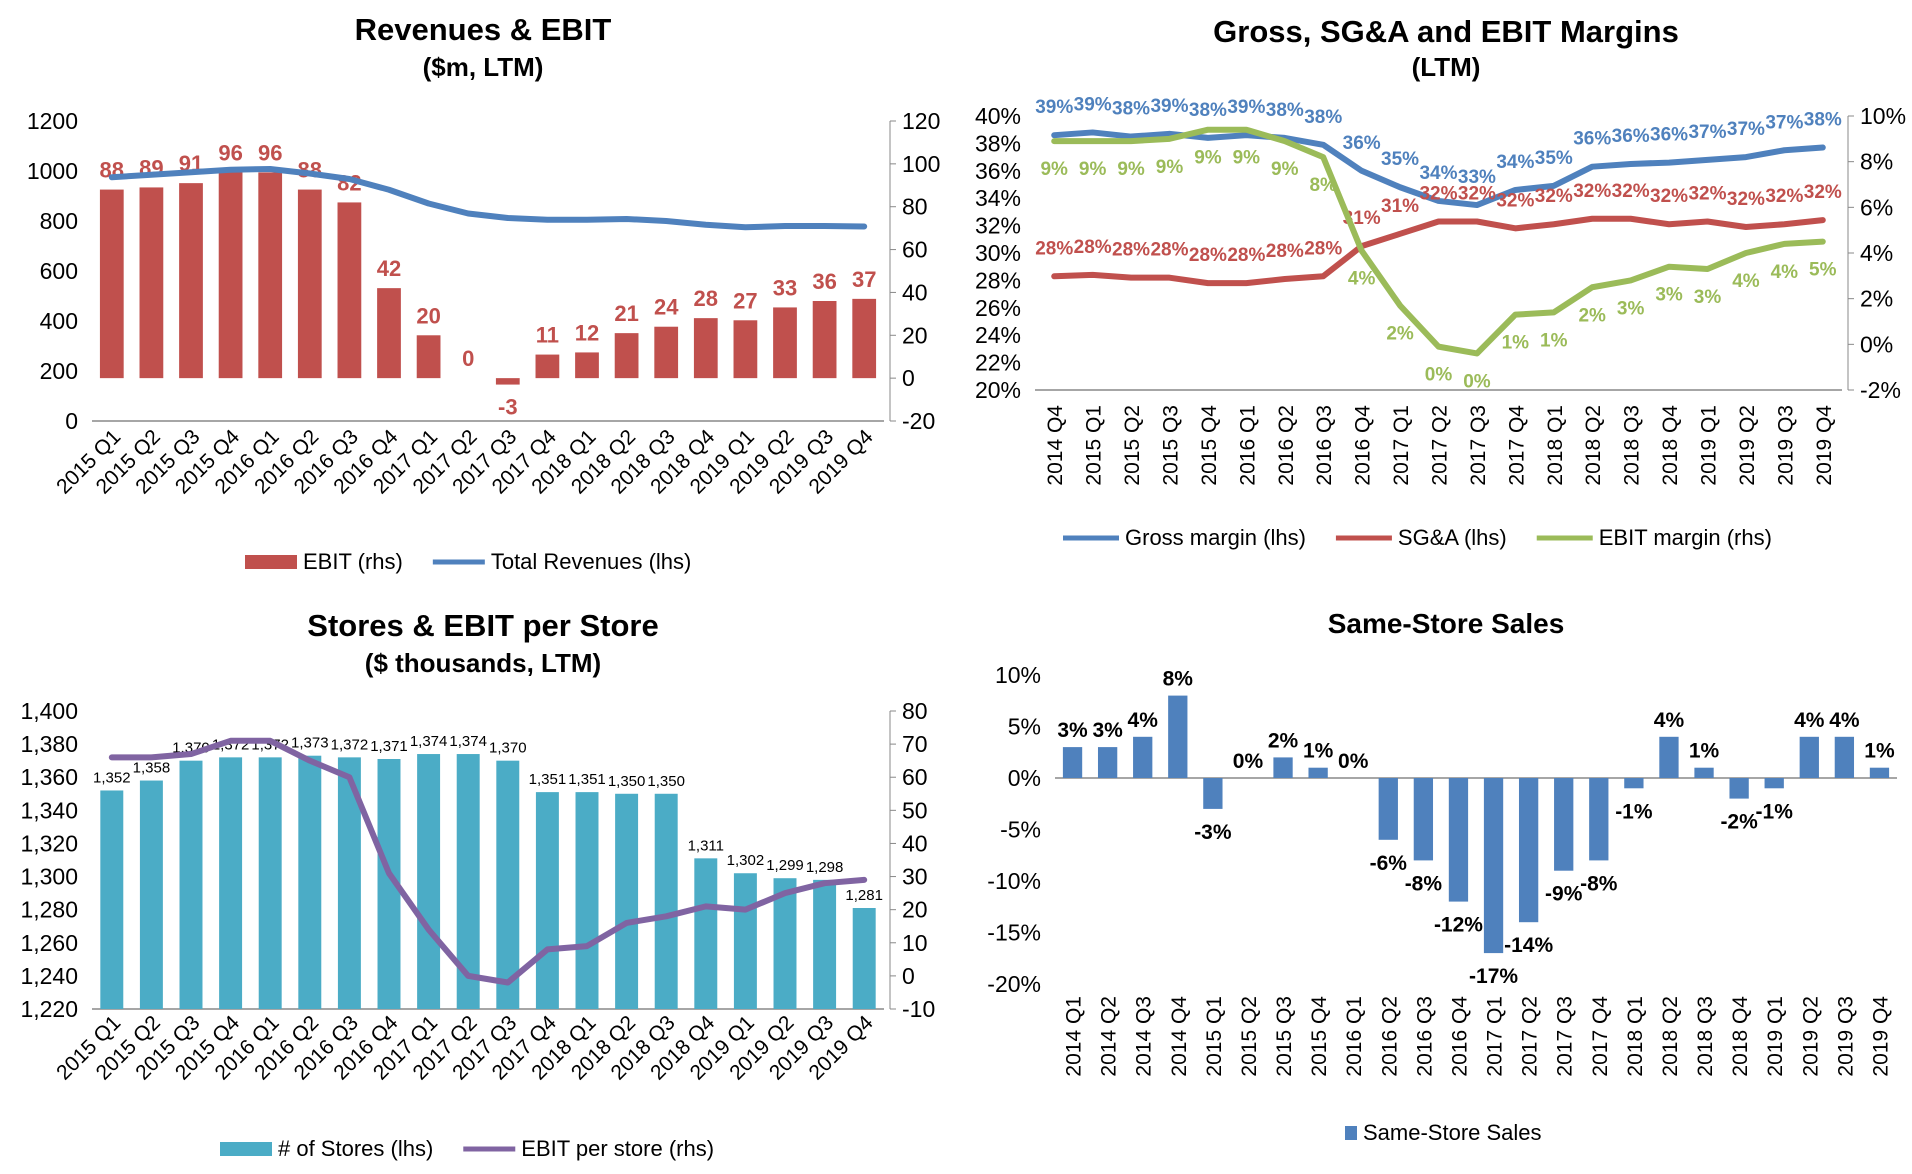 Image resolution: width=1912 pixels, height=1174 pixels. I want to click on chart4-left-tick: -20%, so click(1014, 984).